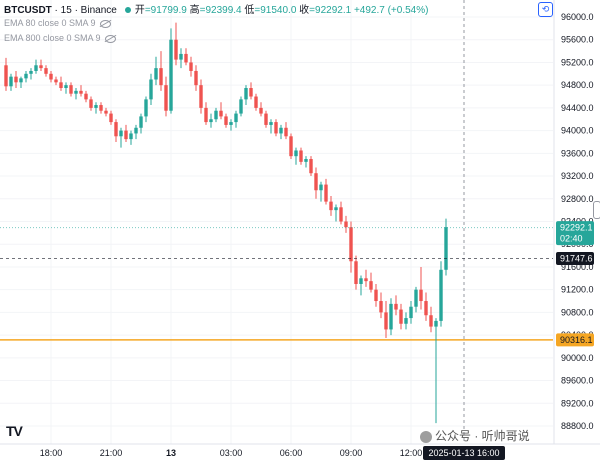  I want to click on symbol-name: BTCUSDT, so click(28, 10).